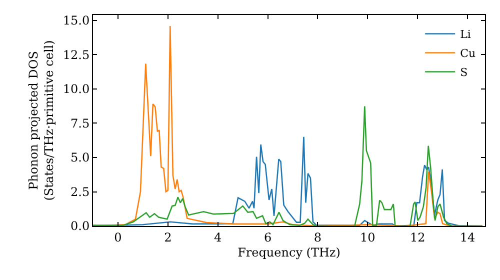  What do you see at coordinates (466, 35) in the screenshot?
I see `legend-label: Li` at bounding box center [466, 35].